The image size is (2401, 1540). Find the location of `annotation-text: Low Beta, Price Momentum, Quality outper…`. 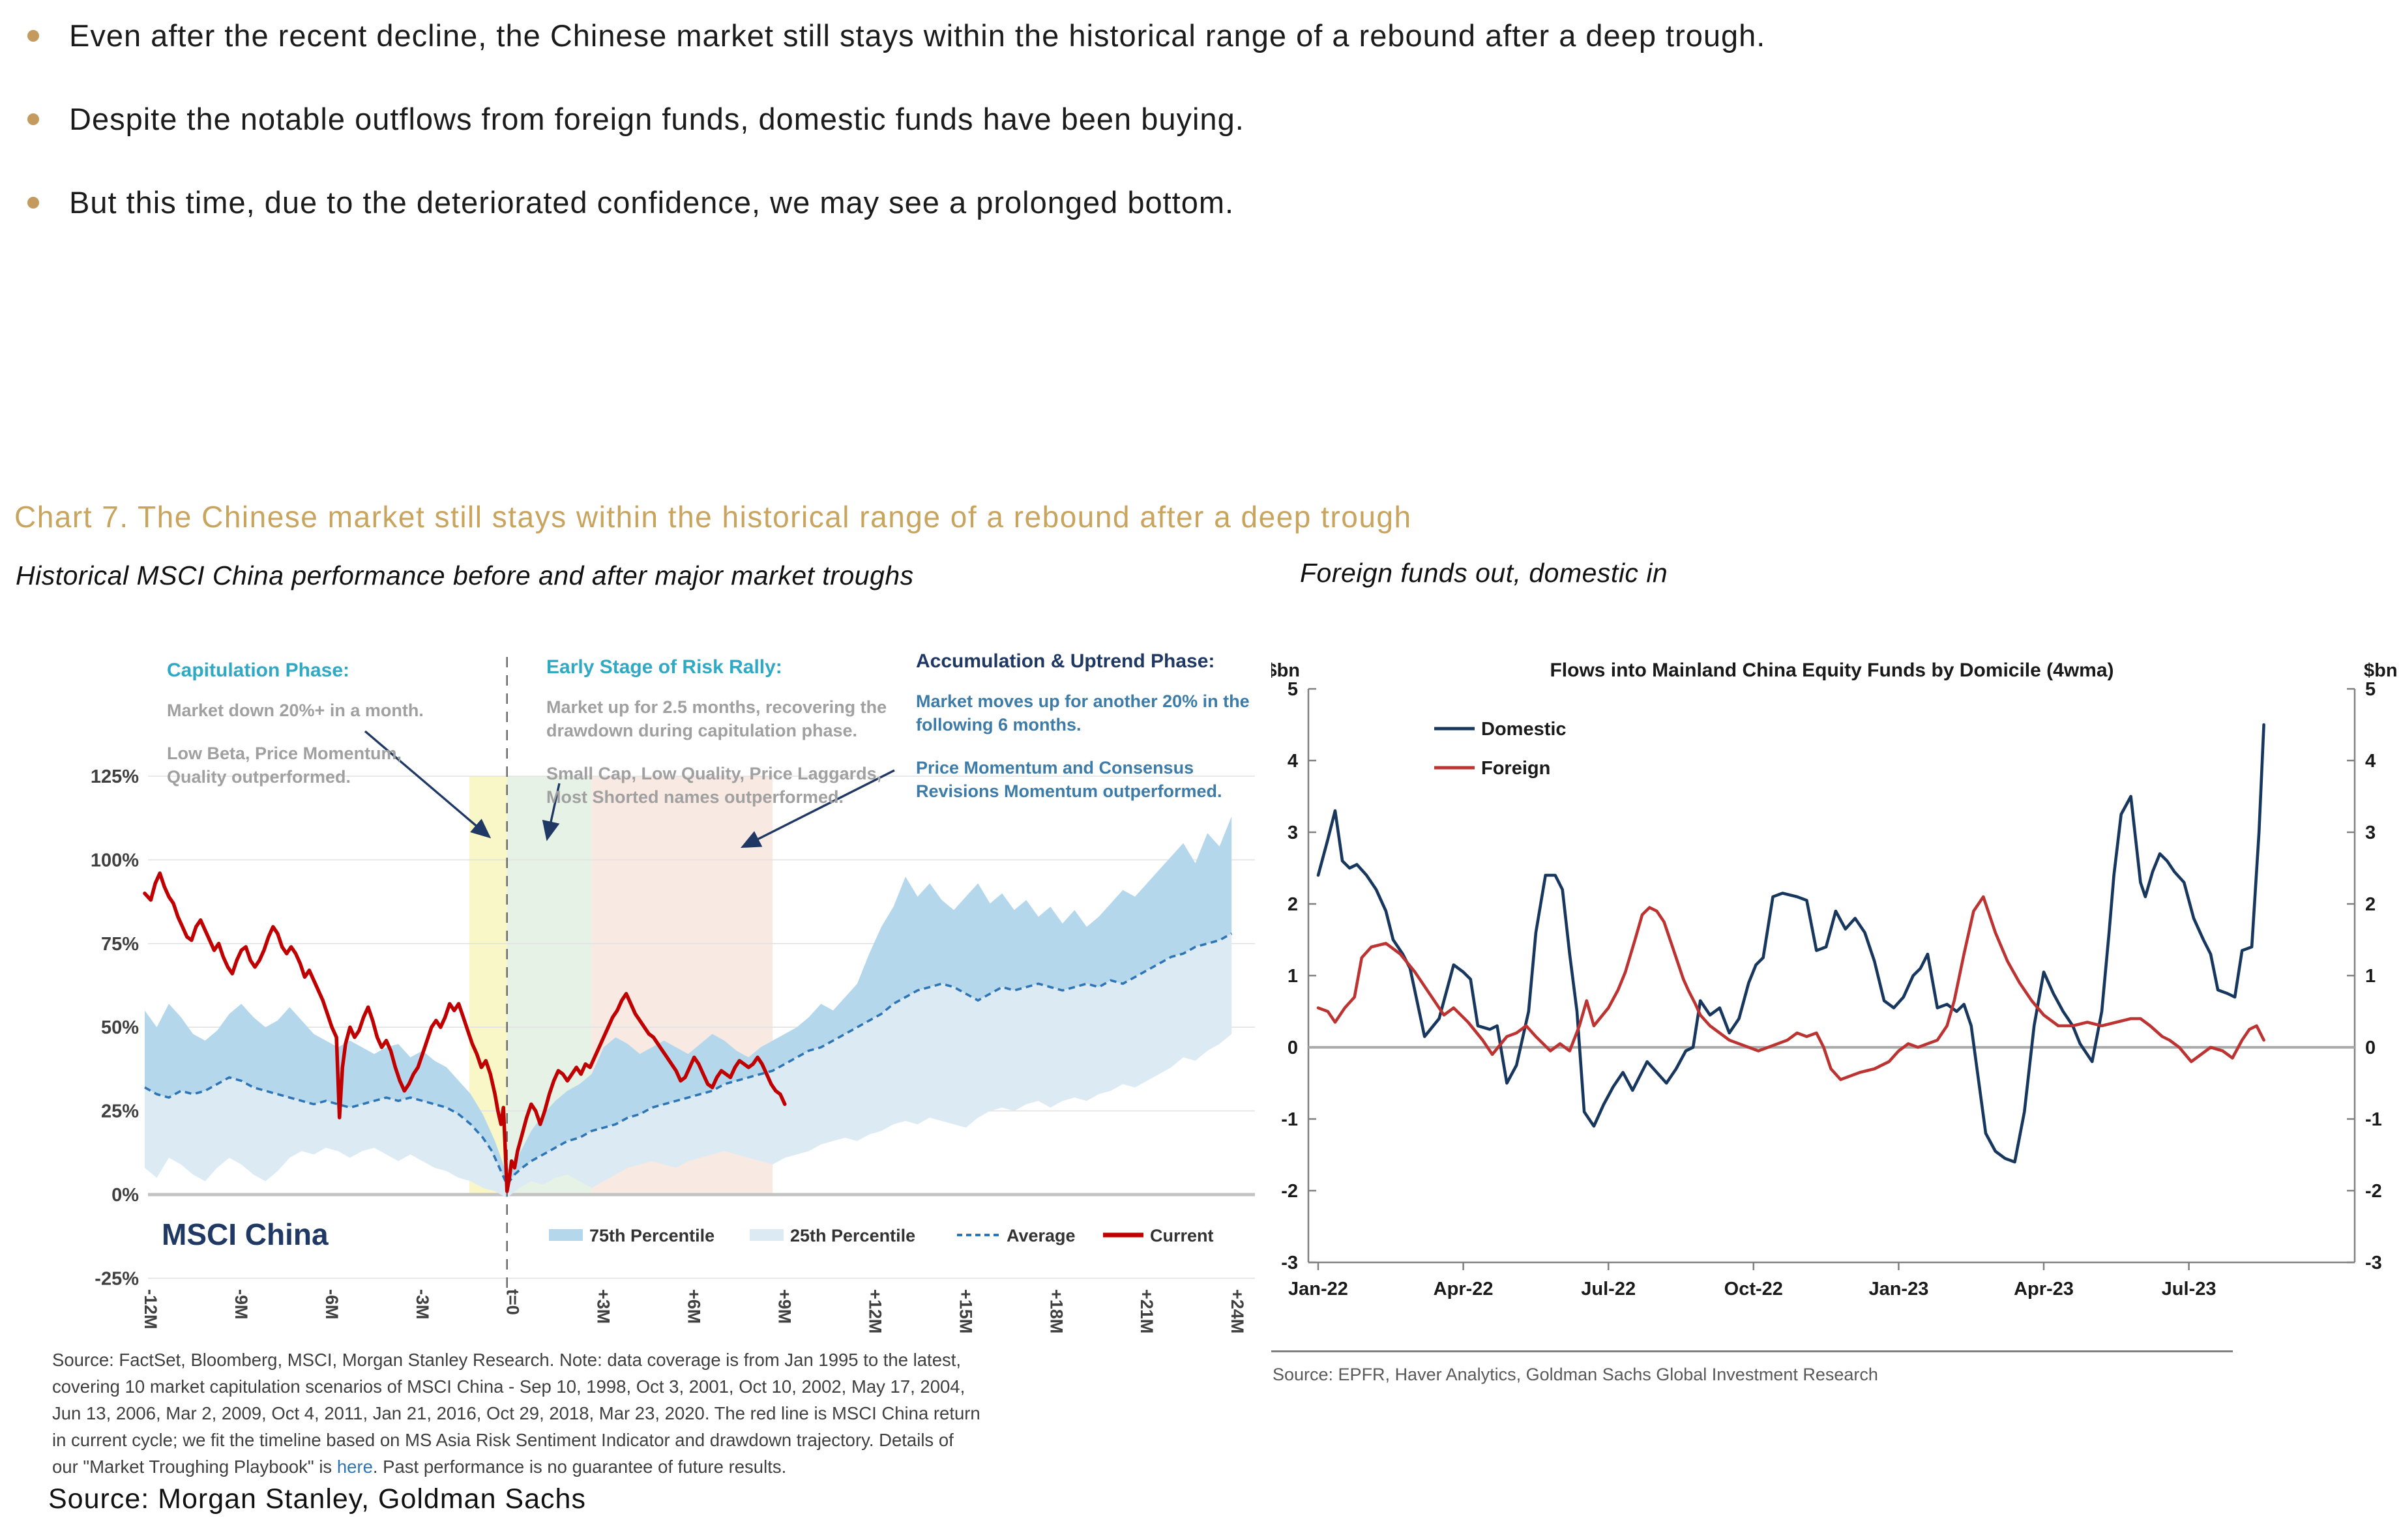

annotation-text: Low Beta, Price Momentum, Quality outper… is located at coordinates (284, 766).